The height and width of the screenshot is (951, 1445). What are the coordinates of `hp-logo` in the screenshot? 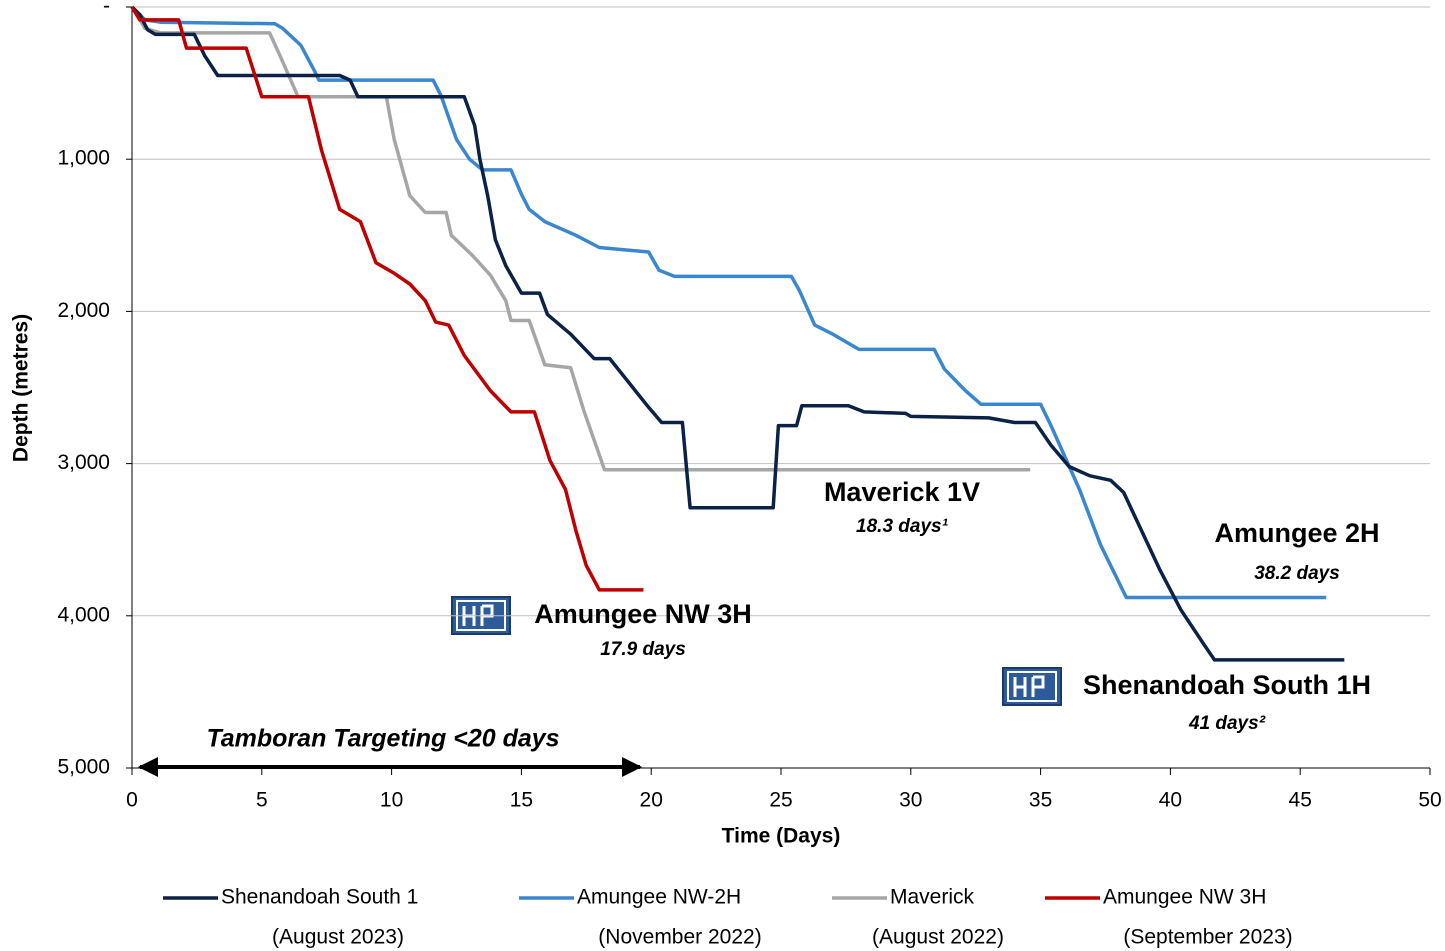 It's located at (1032, 686).